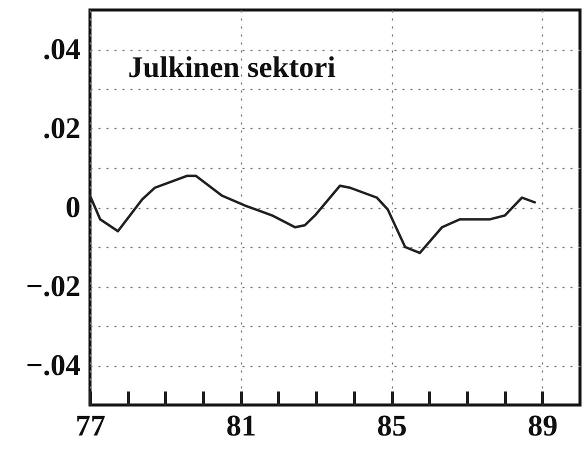 Image resolution: width=586 pixels, height=452 pixels. What do you see at coordinates (91, 426) in the screenshot?
I see `x-tick-label: 77` at bounding box center [91, 426].